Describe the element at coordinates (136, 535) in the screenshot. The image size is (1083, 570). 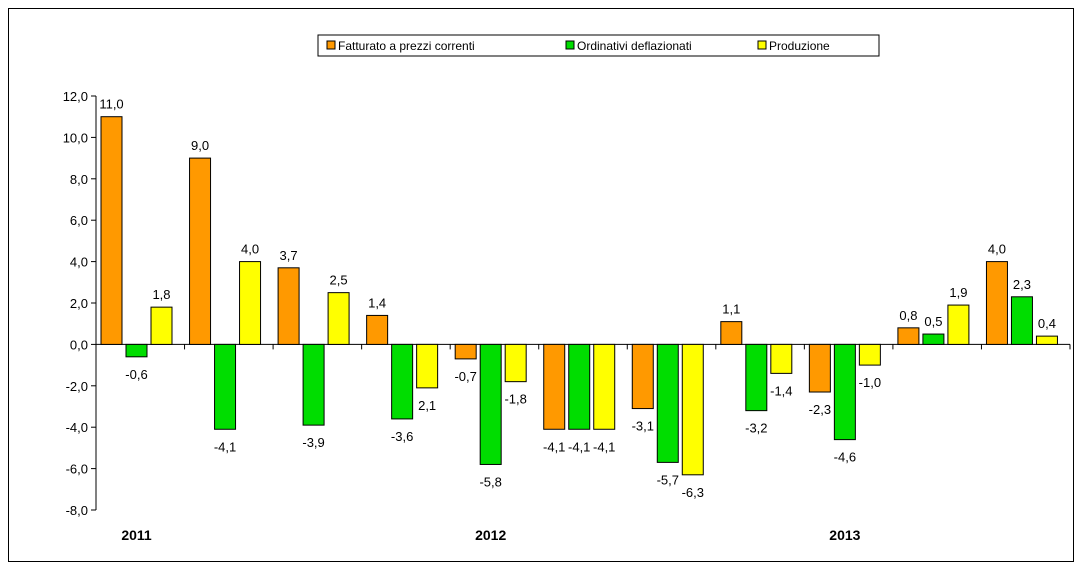
I see `x-category-label: 2011` at that location.